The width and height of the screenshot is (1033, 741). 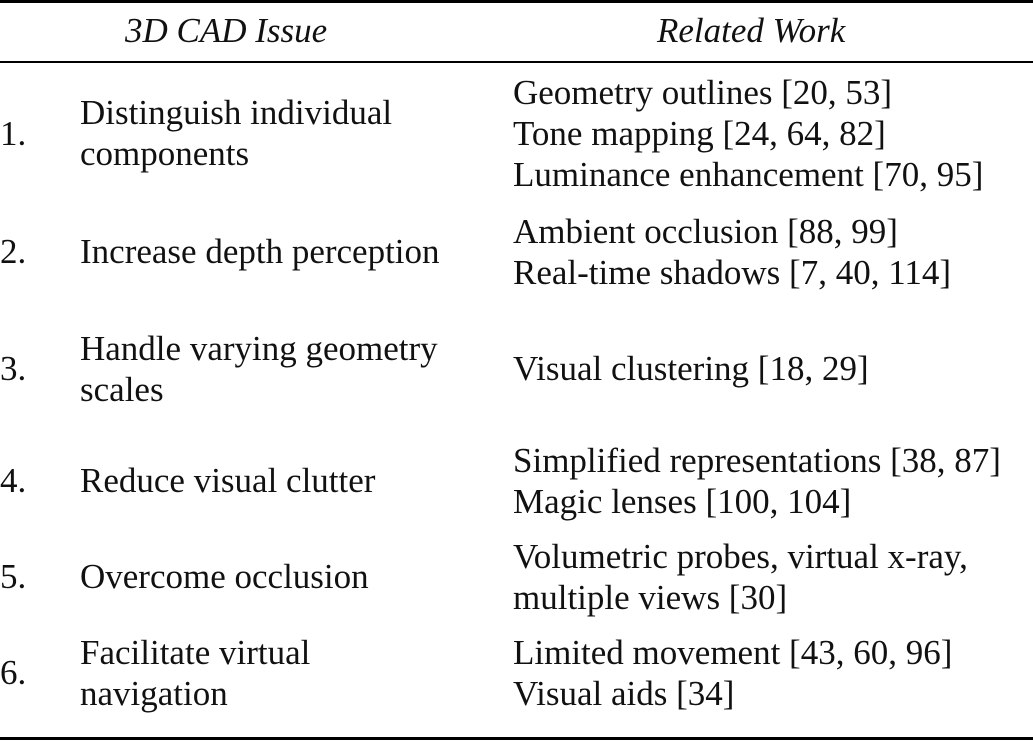 What do you see at coordinates (757, 460) in the screenshot?
I see `work-line: Simplified representations [38, 87]` at bounding box center [757, 460].